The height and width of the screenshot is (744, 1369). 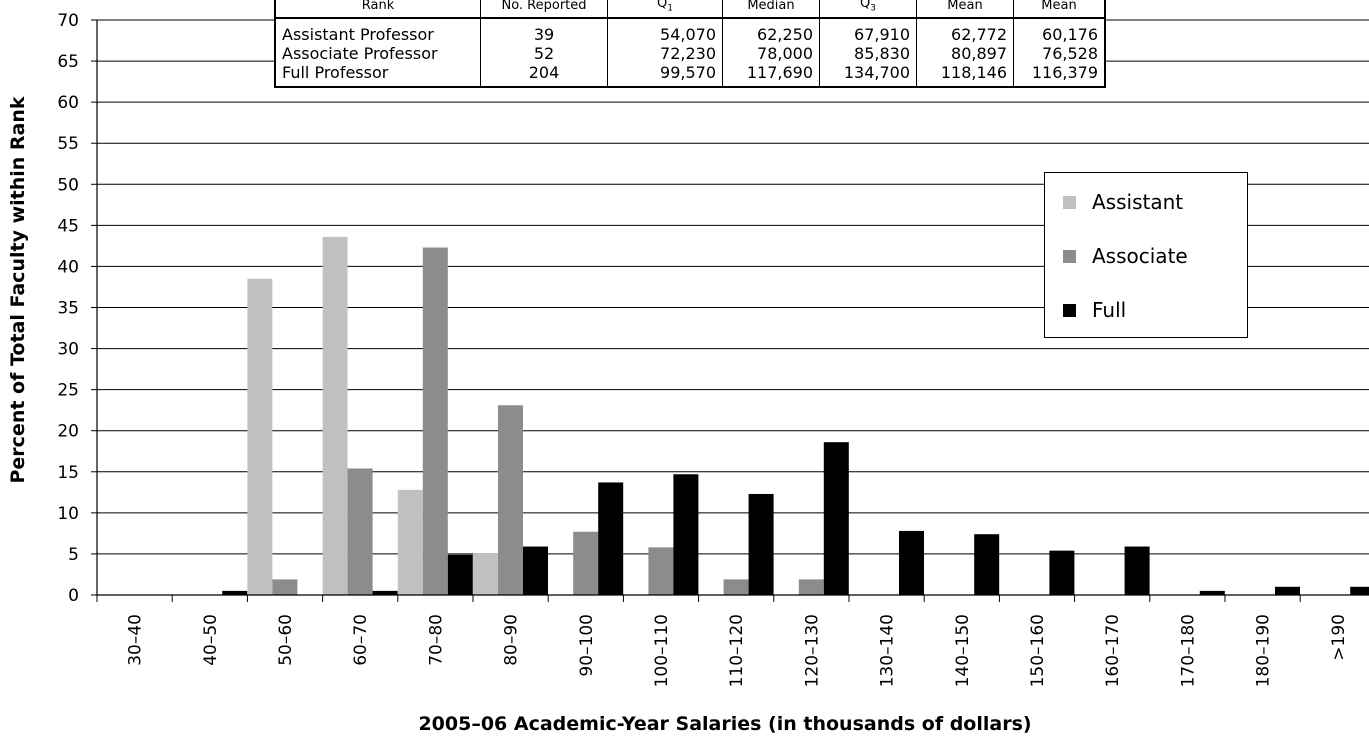 What do you see at coordinates (68, 226) in the screenshot?
I see `y-tick-label: 45` at bounding box center [68, 226].